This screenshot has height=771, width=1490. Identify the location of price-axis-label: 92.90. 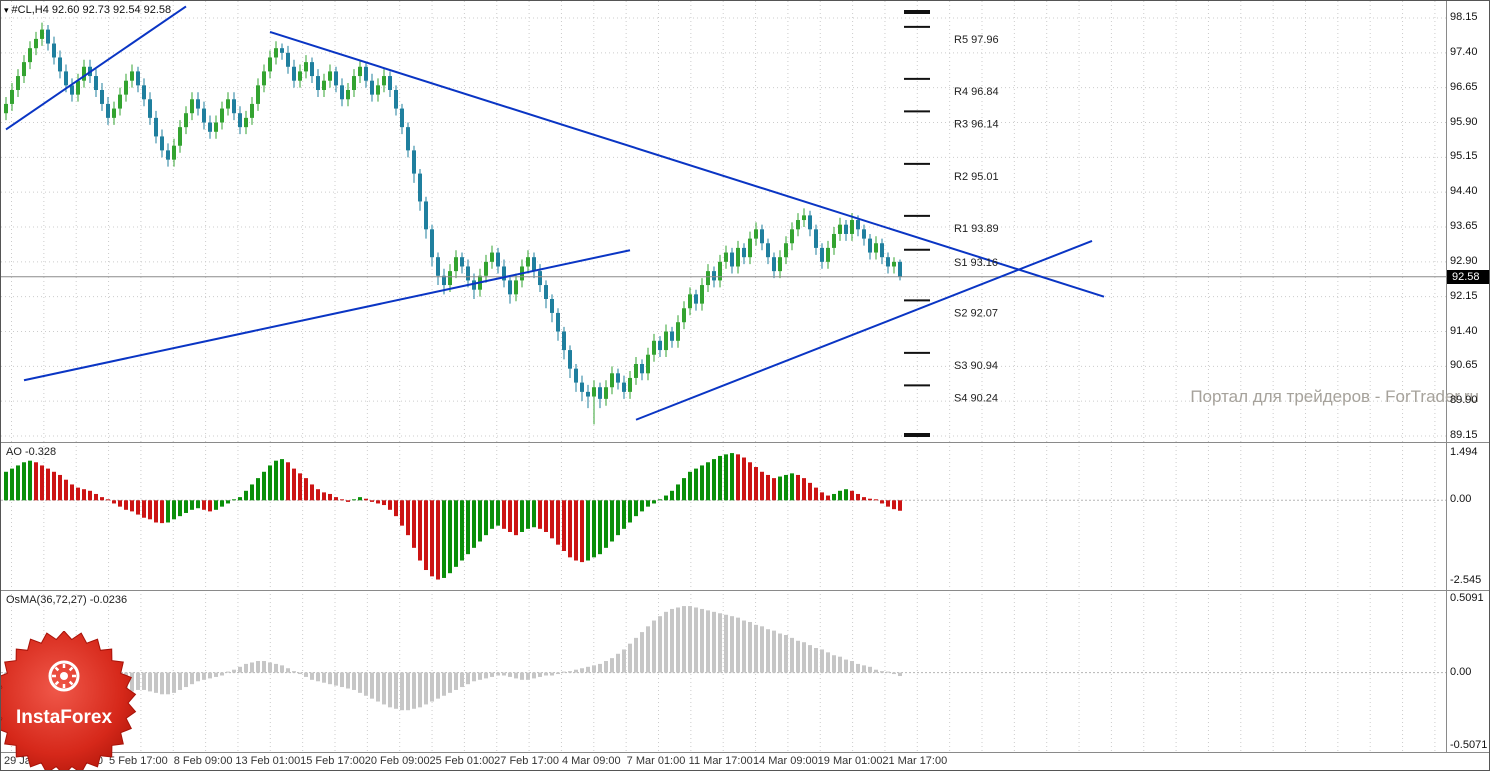
(1464, 260).